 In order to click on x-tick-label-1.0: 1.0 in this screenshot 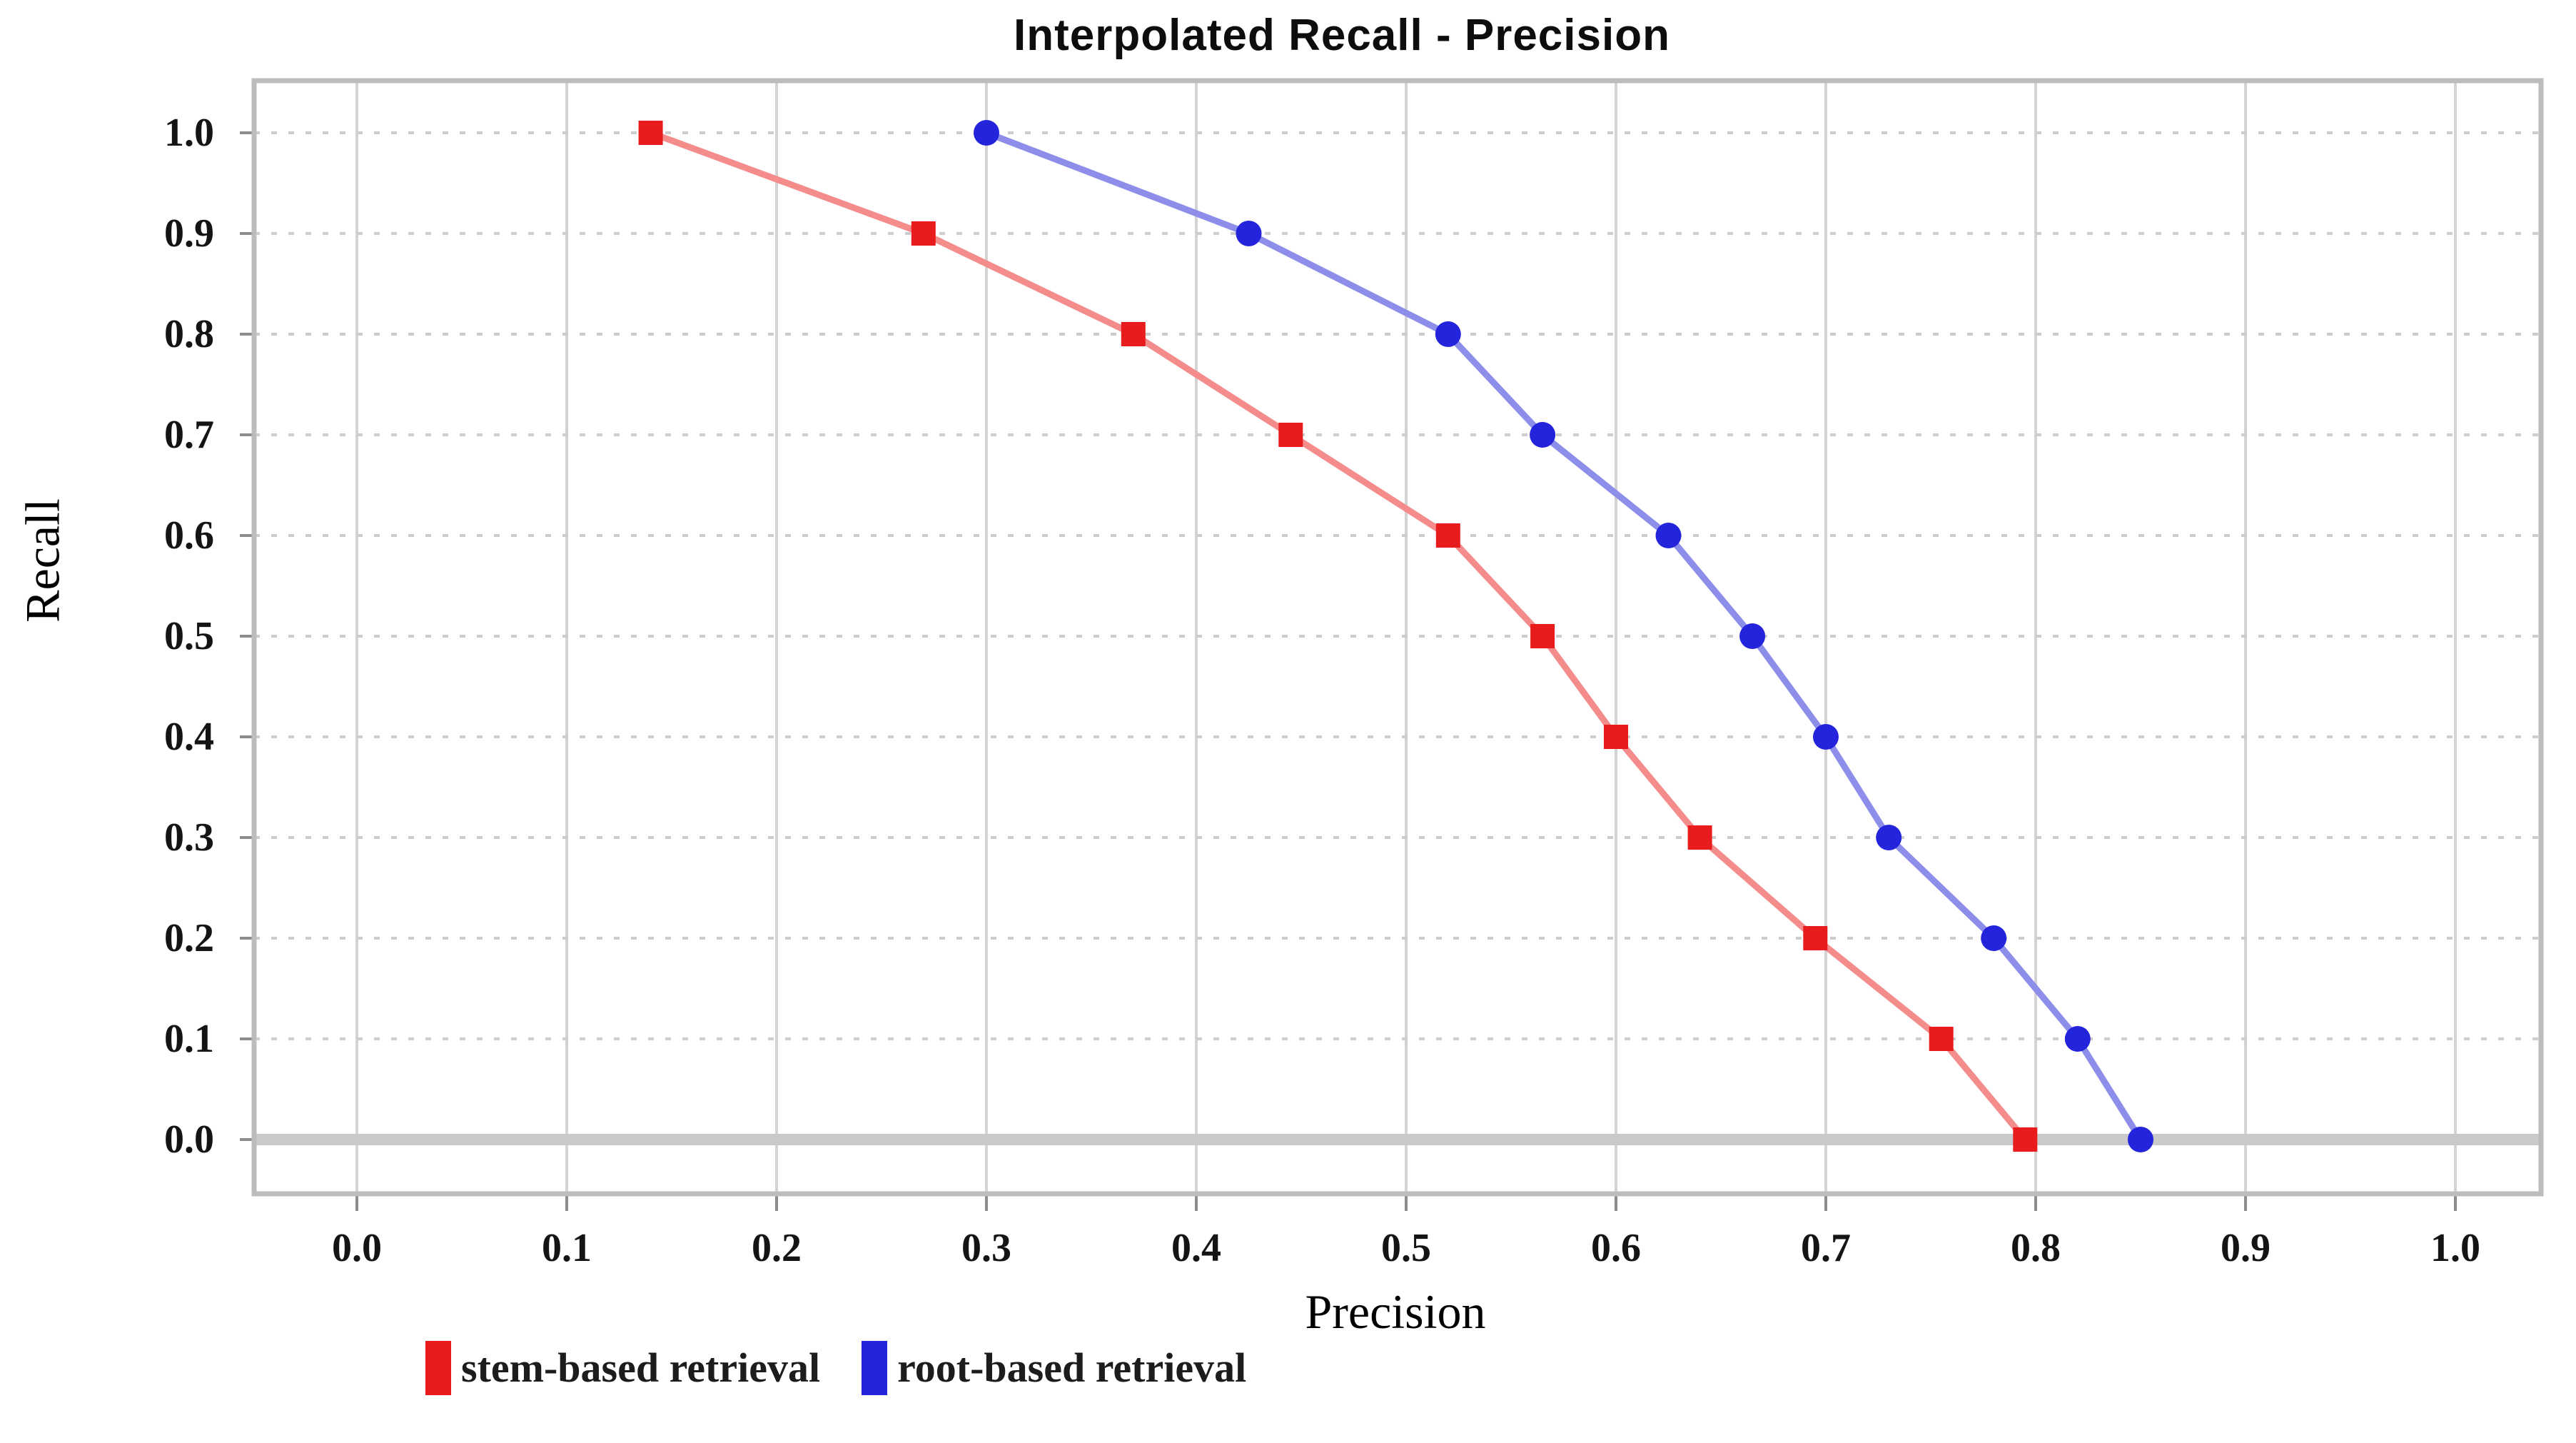, I will do `click(2455, 1248)`.